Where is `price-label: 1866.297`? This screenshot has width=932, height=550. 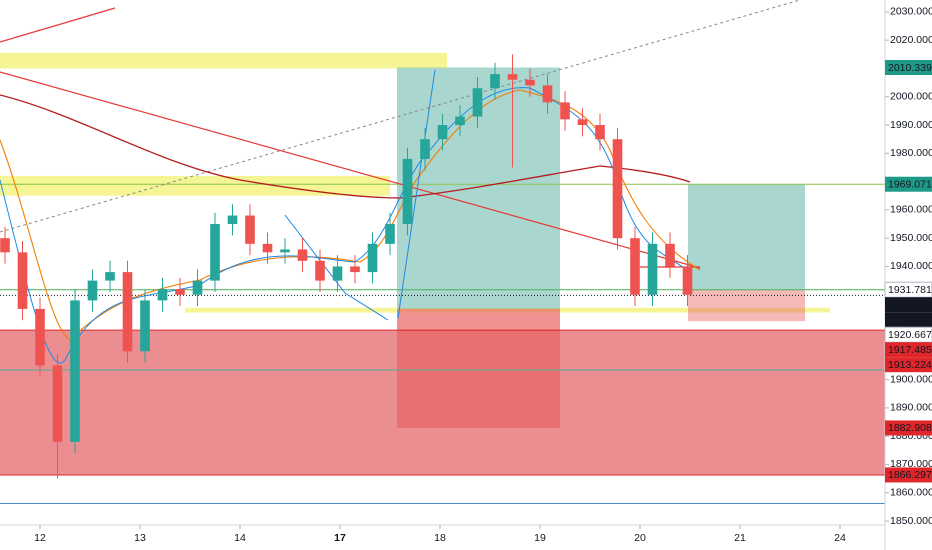
price-label: 1866.297 is located at coordinates (910, 475).